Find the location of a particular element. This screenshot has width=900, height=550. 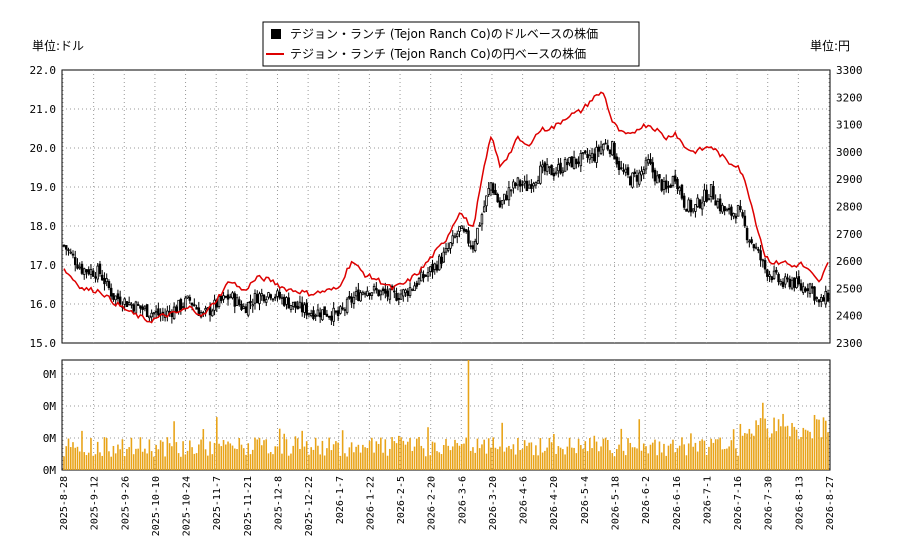

x-tick-label: 2026-6-2 is located at coordinates (646, 500).